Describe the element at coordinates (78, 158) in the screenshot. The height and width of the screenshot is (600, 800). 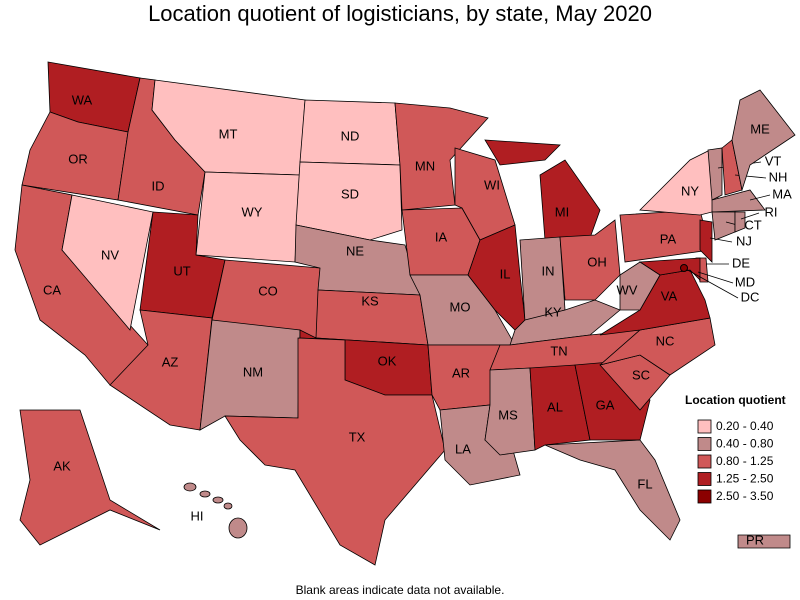
I see `state-label: OR` at that location.